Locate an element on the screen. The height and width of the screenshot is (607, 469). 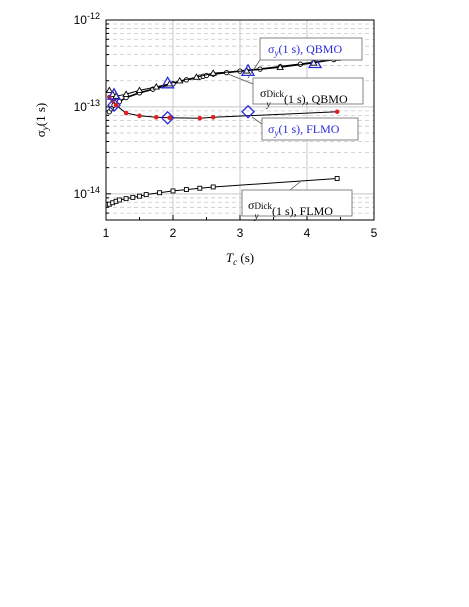
leader-flmo is located at coordinates (257, 120).